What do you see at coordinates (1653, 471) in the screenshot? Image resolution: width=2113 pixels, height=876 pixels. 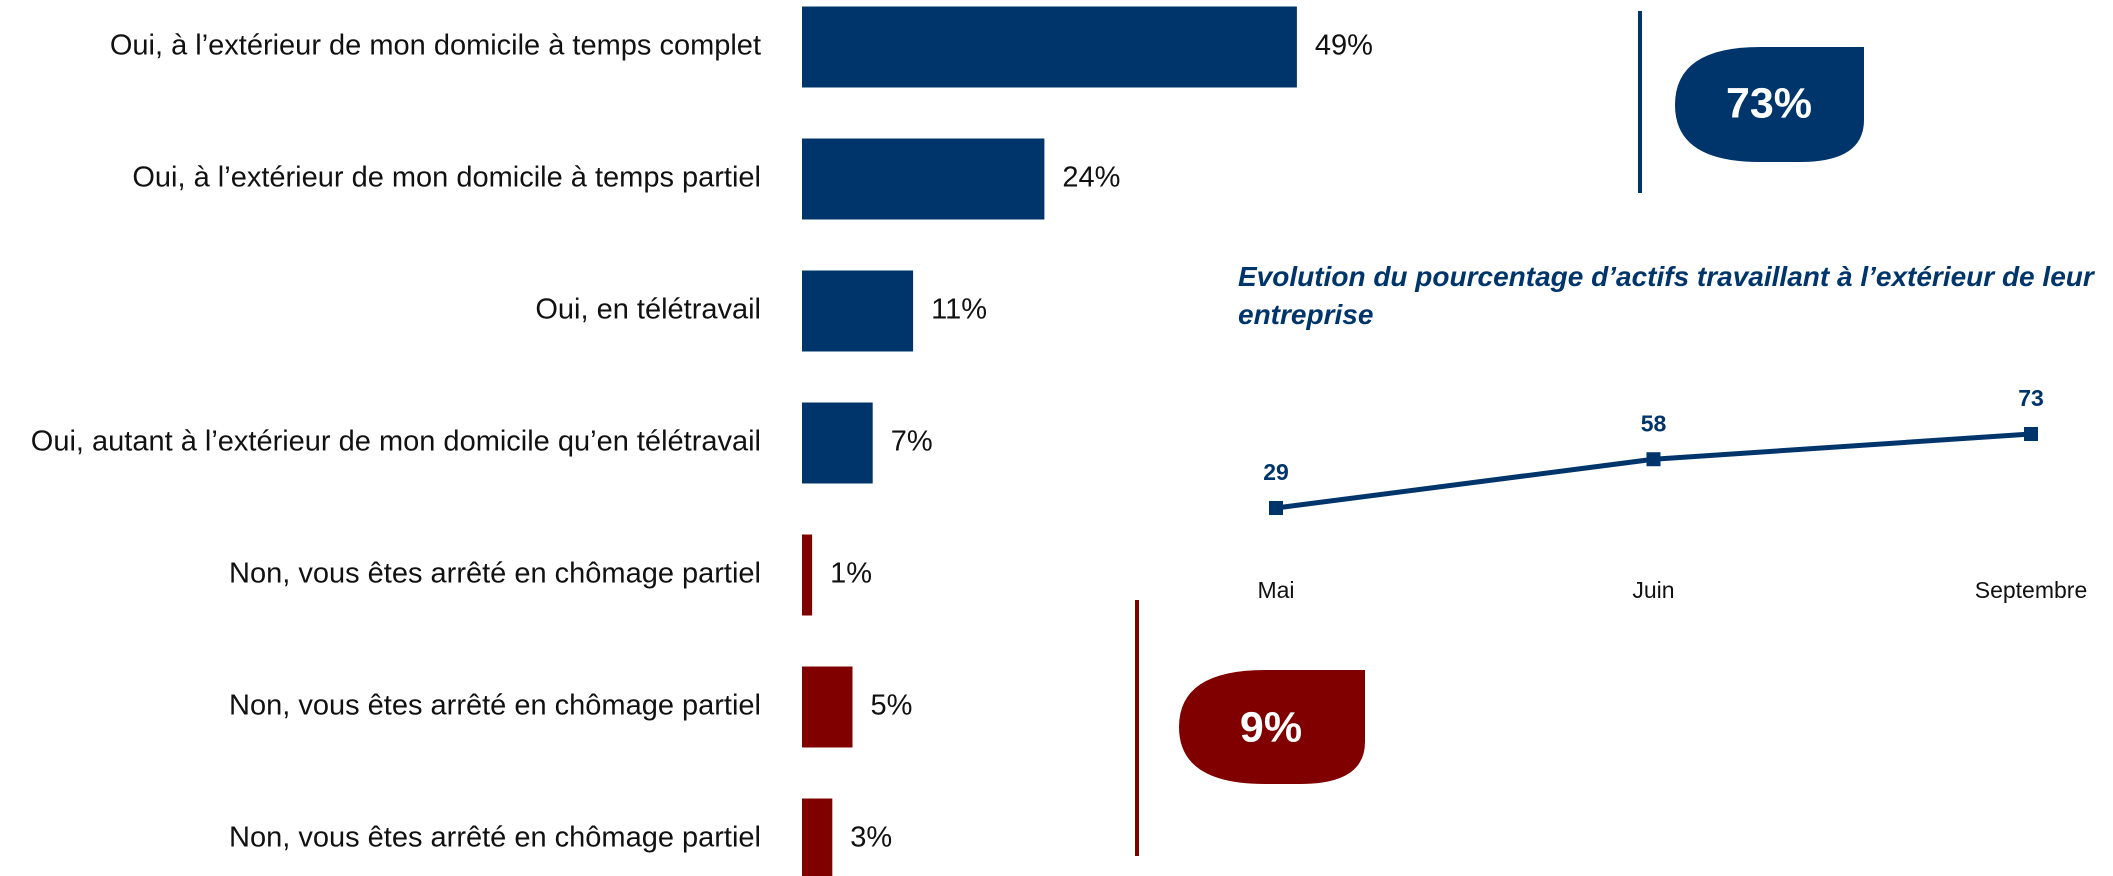 I see `line` at bounding box center [1653, 471].